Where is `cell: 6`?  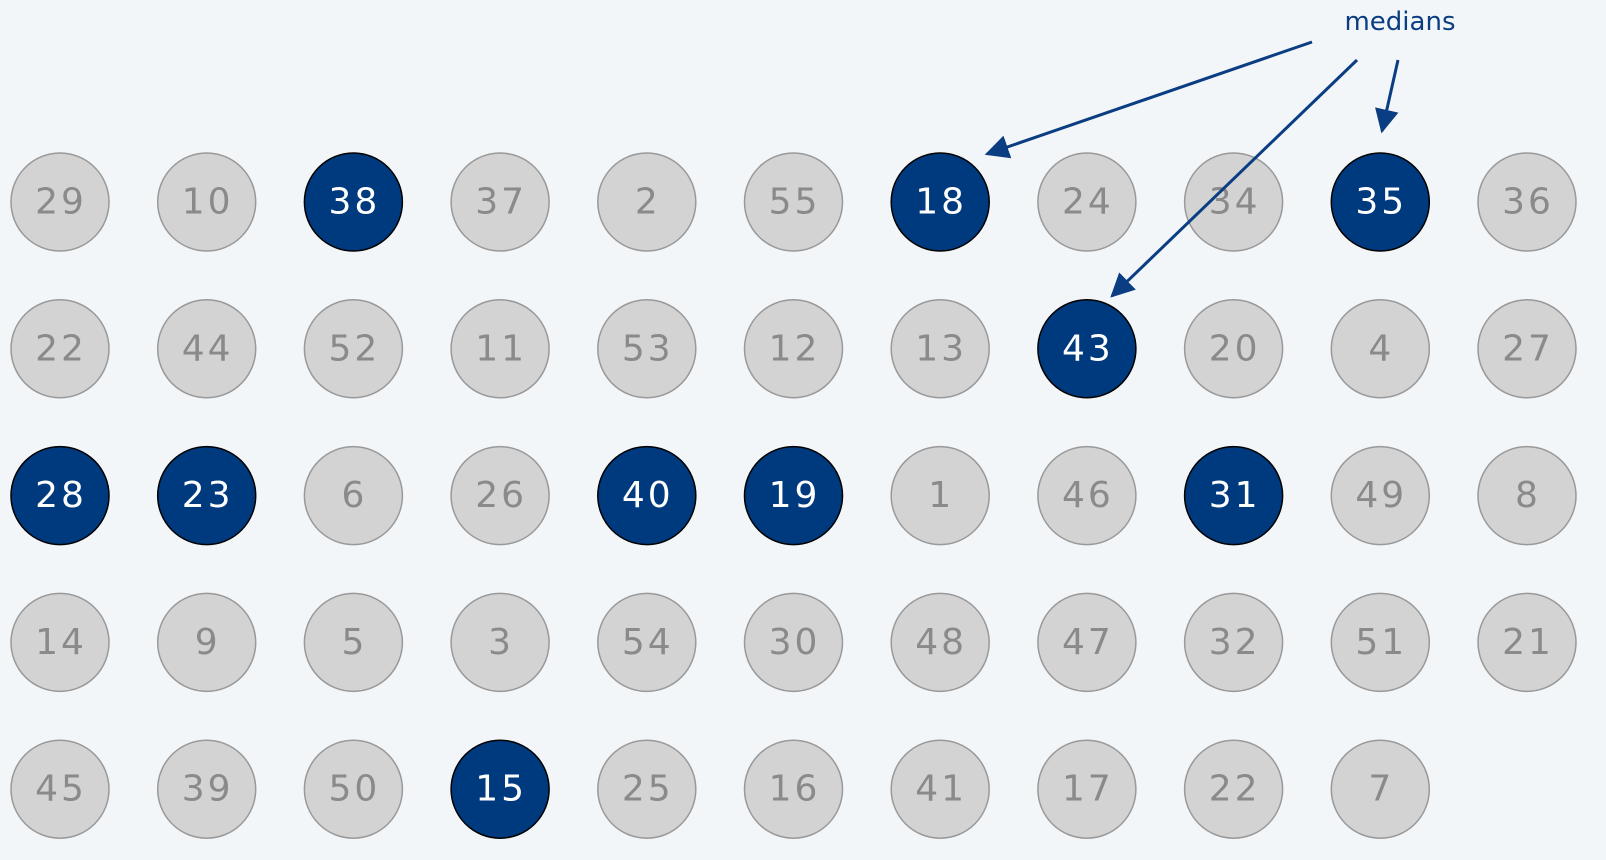 cell: 6 is located at coordinates (353, 495).